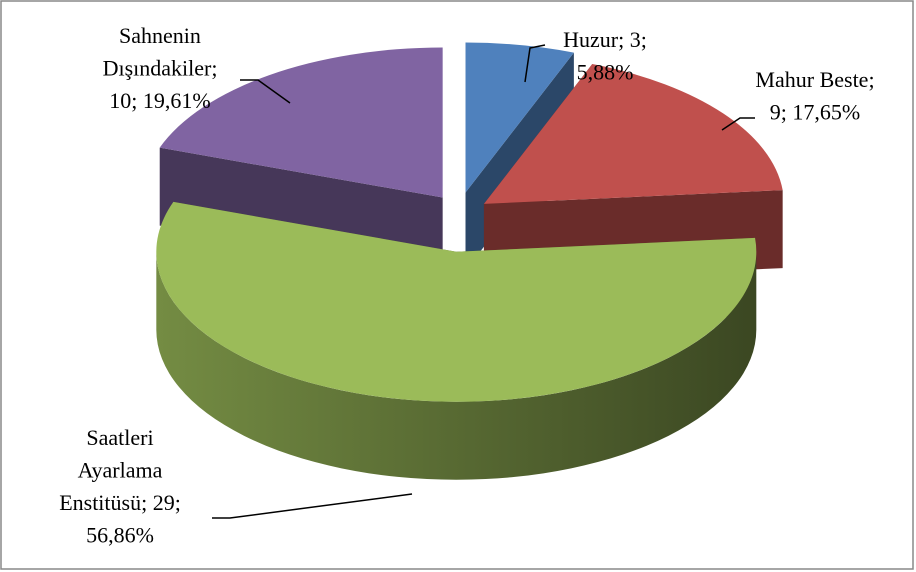 This screenshot has height=572, width=916. What do you see at coordinates (120, 535) in the screenshot?
I see `data-label: 56,86%` at bounding box center [120, 535].